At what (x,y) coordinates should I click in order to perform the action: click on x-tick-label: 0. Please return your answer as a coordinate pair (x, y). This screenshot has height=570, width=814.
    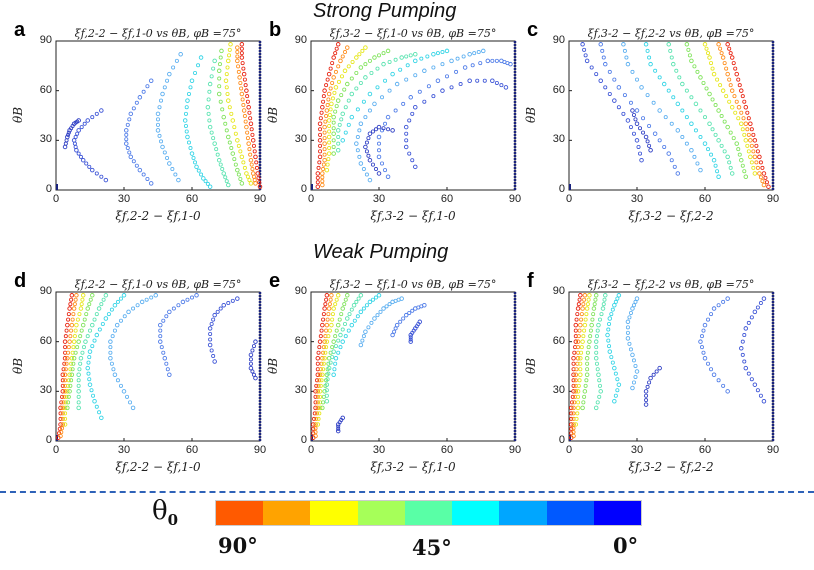
    Looking at the image, I should click on (569, 199).